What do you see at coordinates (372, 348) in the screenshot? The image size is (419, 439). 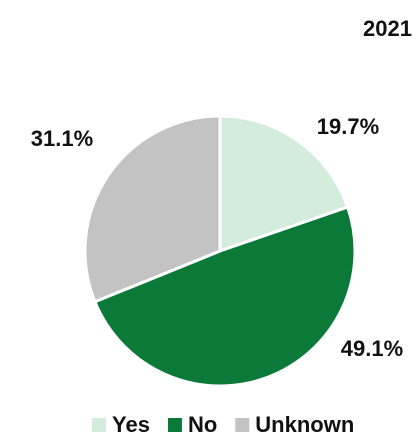 I see `data-label: 49.1%` at bounding box center [372, 348].